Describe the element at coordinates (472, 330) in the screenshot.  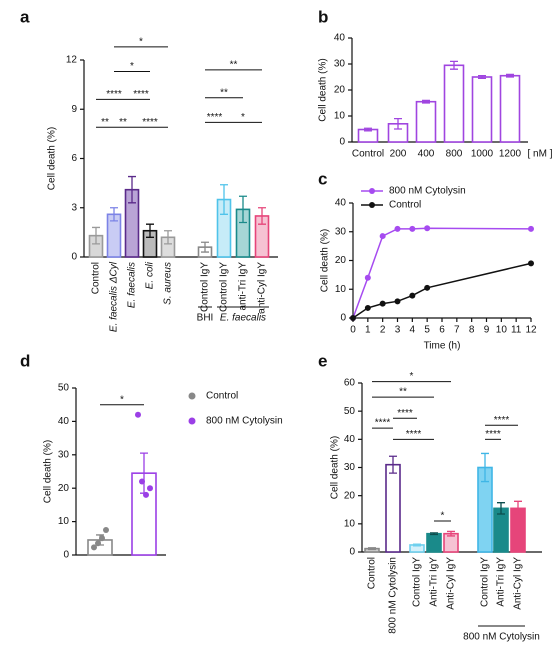
I see `x-tick-label: 8` at that location.